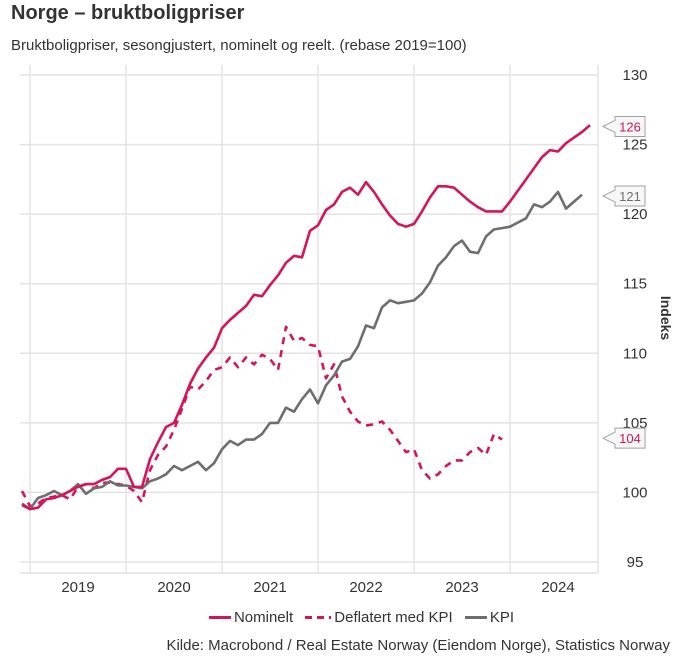 This screenshot has height=670, width=683. What do you see at coordinates (317, 587) in the screenshot?
I see `x-axis-ticks: 2019 2020 2021 2022 2023 2024` at bounding box center [317, 587].